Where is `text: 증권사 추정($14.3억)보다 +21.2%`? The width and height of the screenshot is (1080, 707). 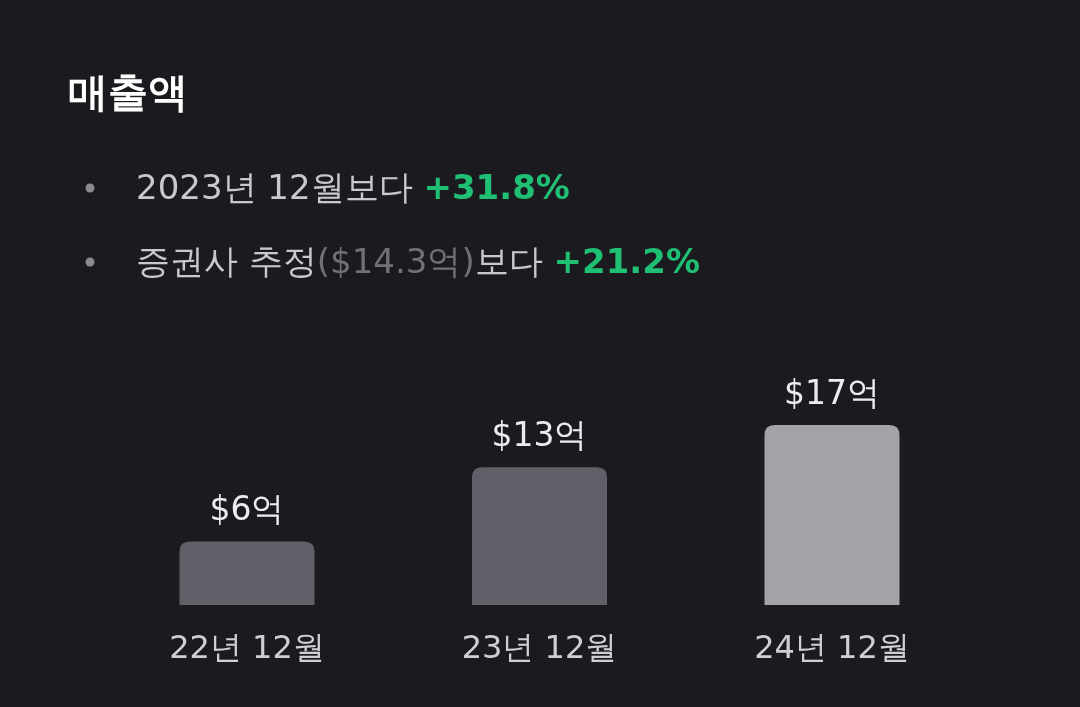 text: 증권사 추정($14.3억)보다 +21.2% is located at coordinates (418, 261).